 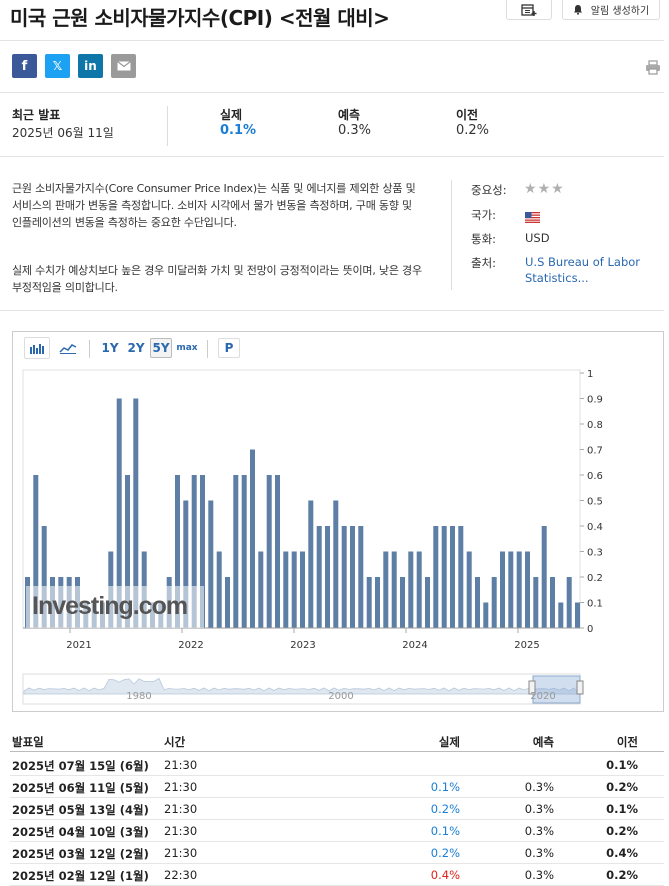 I want to click on navigator-right-handle, so click(x=580, y=687).